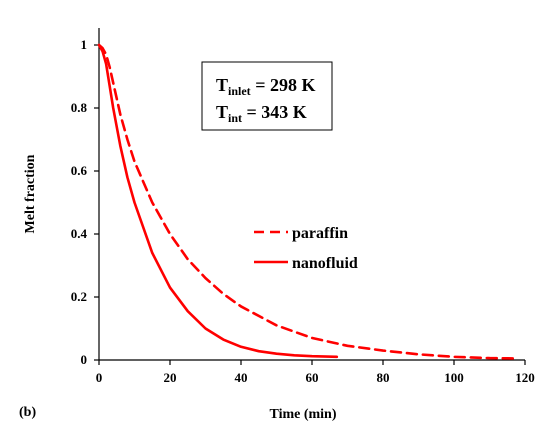 The height and width of the screenshot is (436, 550). What do you see at coordinates (320, 233) in the screenshot?
I see `legend-label-paraffin: paraffin` at bounding box center [320, 233].